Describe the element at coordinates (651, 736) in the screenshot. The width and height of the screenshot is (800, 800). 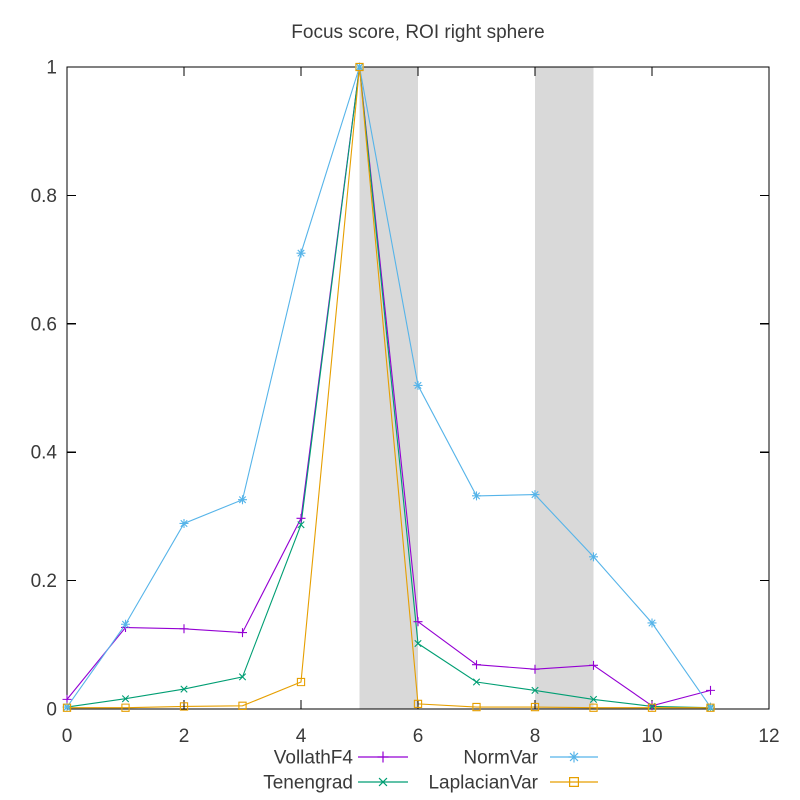
I see `x-tick-label: 10` at that location.